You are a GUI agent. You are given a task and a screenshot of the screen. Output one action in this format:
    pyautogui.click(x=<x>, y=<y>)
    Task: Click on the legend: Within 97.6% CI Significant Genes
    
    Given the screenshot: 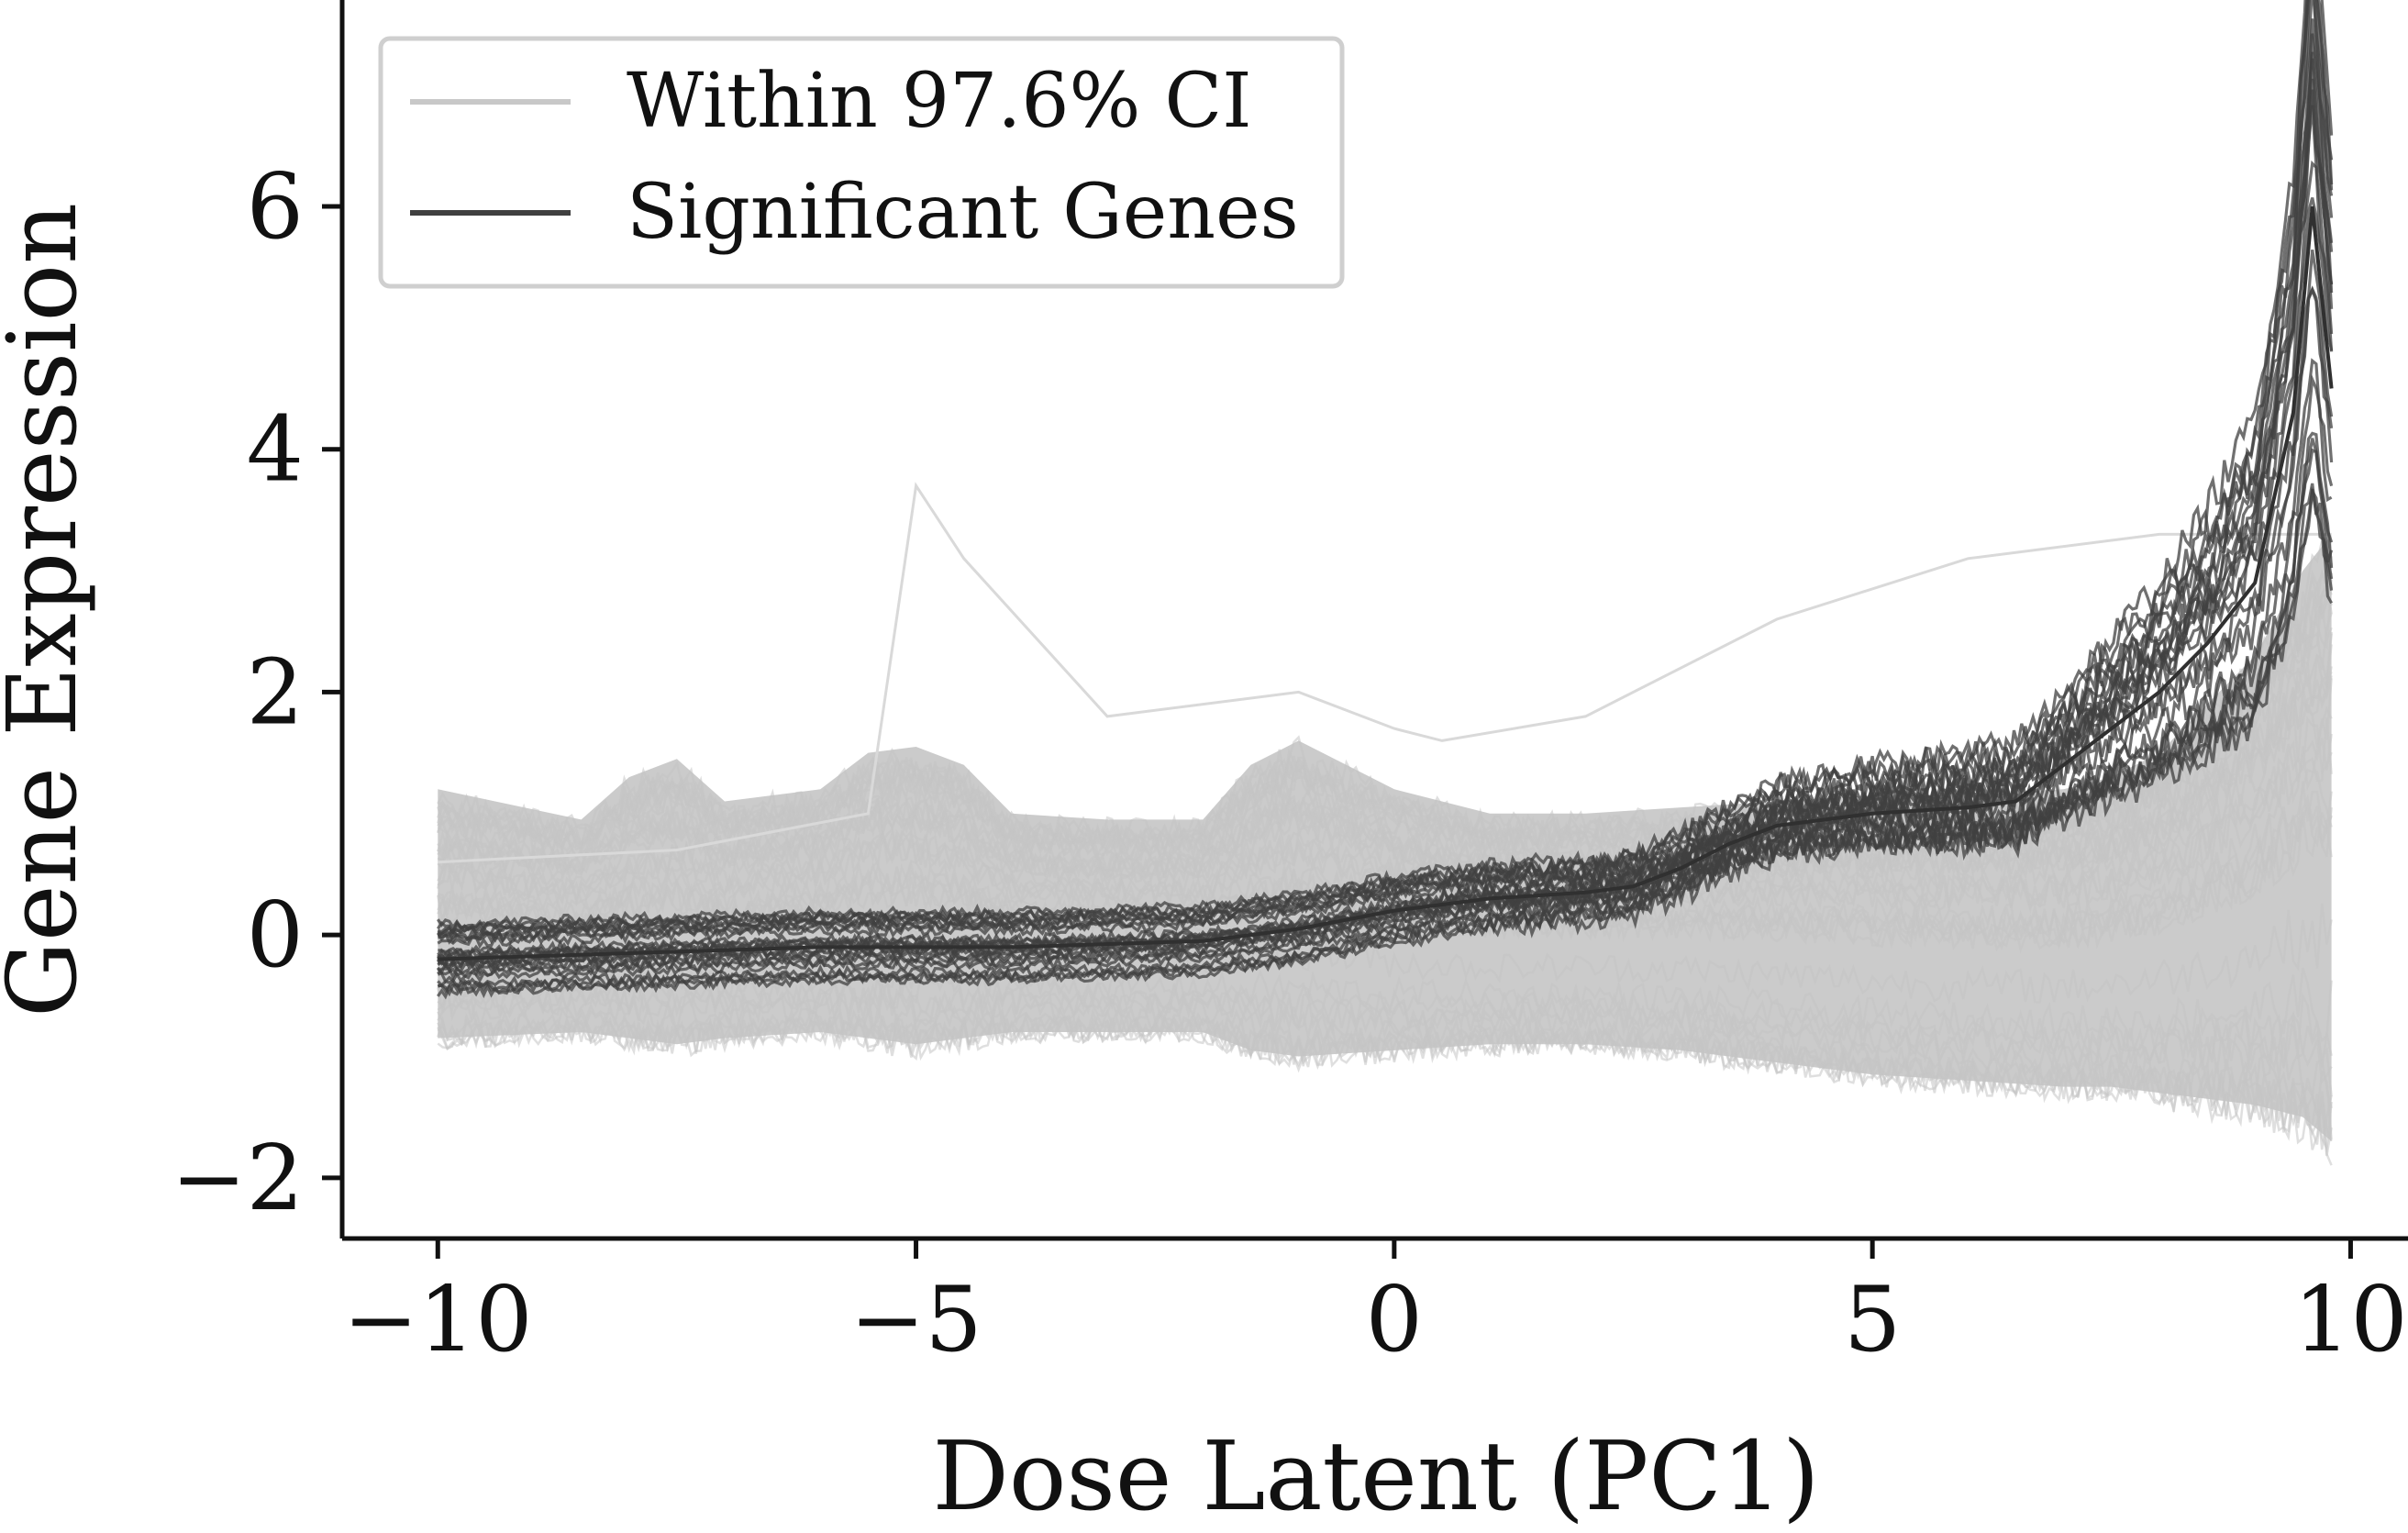 What is the action you would take?
    pyautogui.click(x=861, y=163)
    